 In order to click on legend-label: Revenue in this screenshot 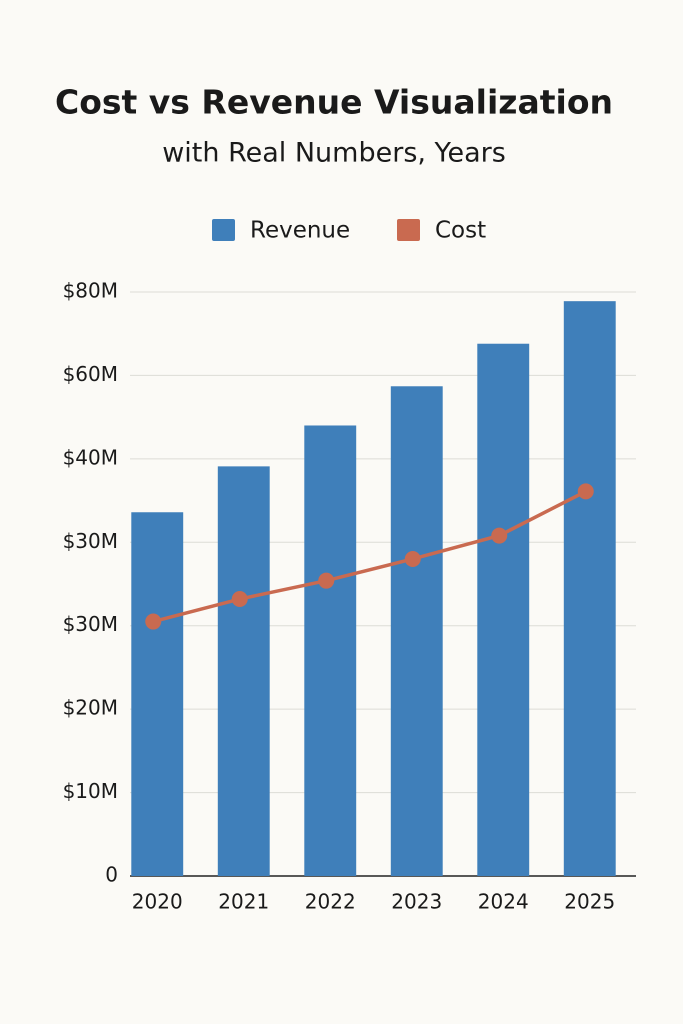, I will do `click(300, 231)`.